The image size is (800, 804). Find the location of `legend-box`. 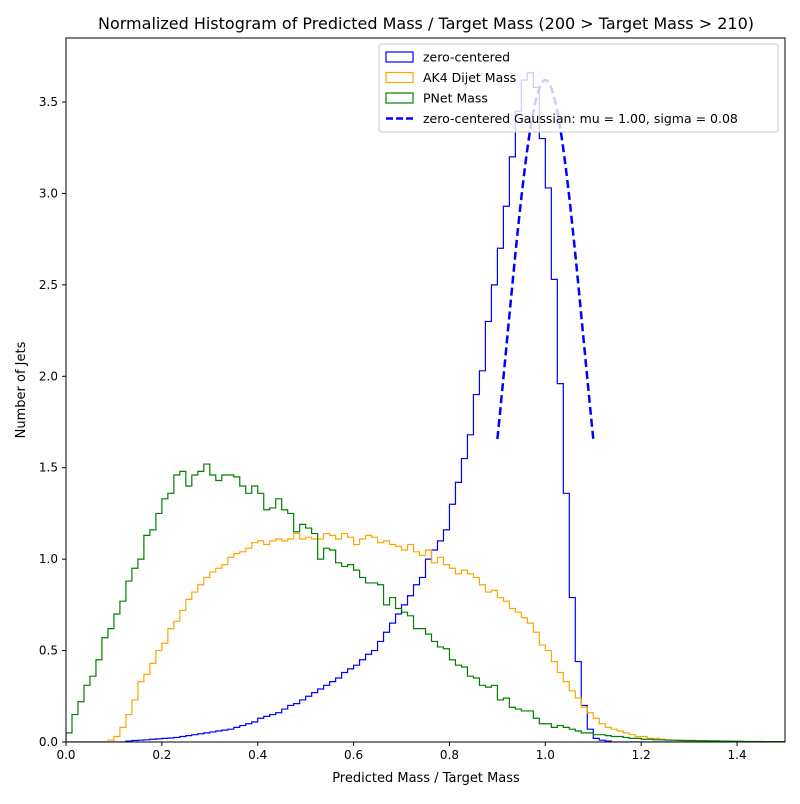

legend-box is located at coordinates (578, 88).